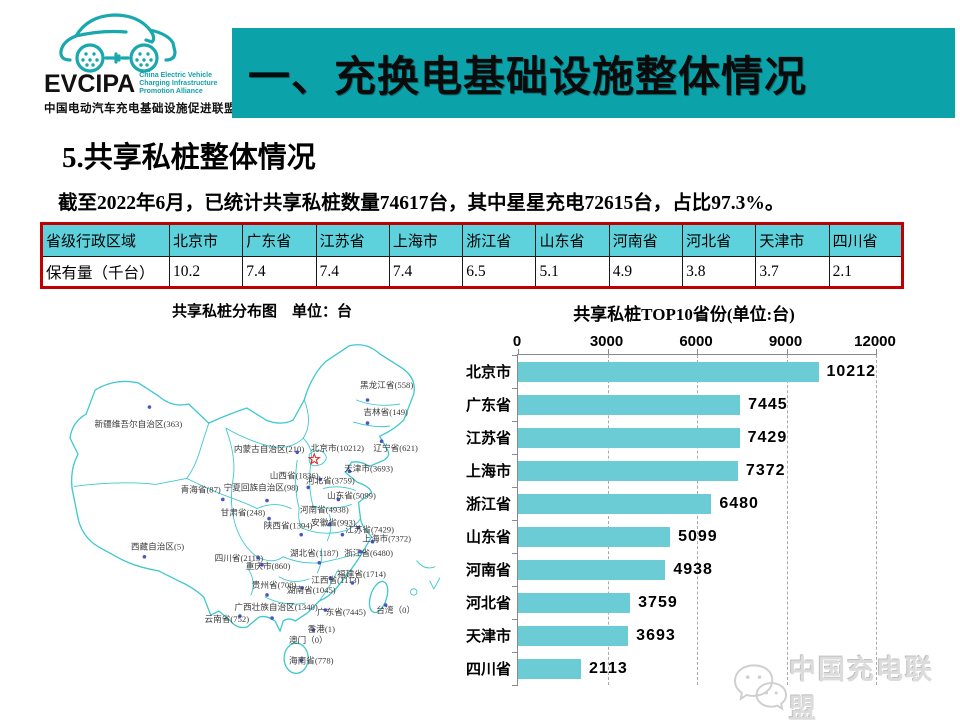 This screenshot has width=960, height=720. I want to click on map-province-label: 西藏自治区(5), so click(157, 546).